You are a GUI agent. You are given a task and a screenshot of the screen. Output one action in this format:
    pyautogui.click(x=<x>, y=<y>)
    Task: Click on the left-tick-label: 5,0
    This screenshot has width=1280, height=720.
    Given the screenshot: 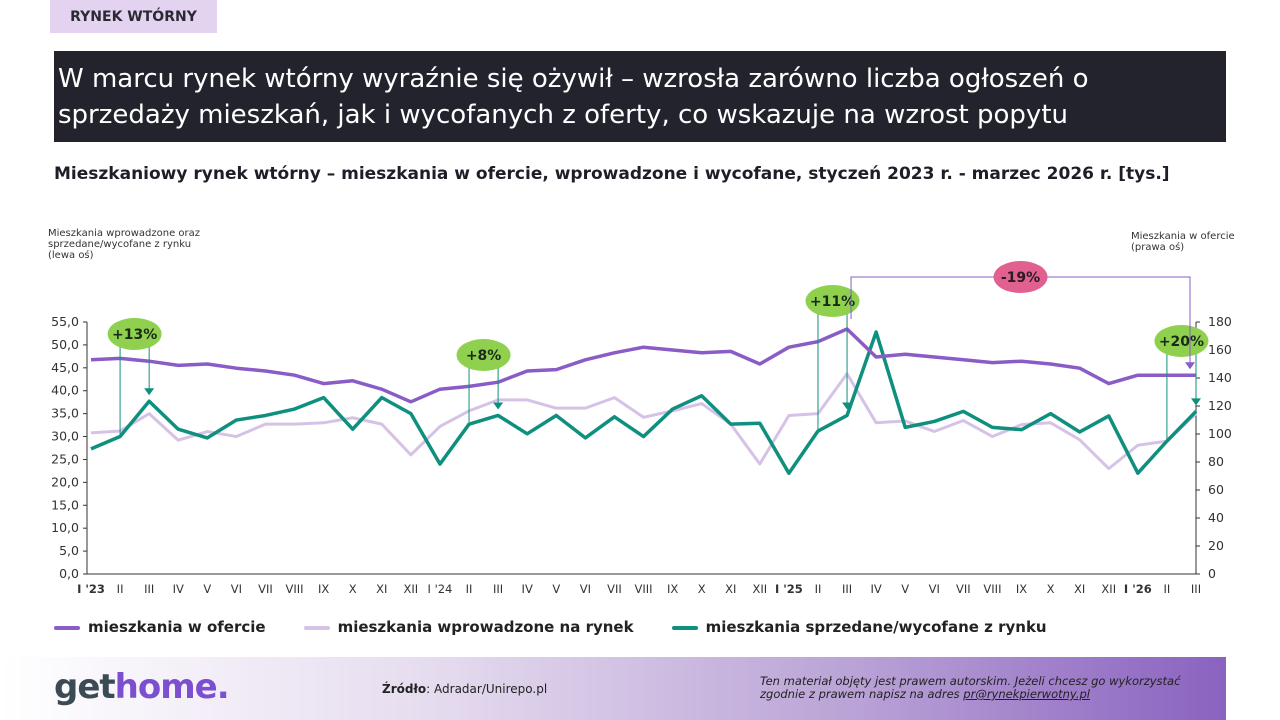 What is the action you would take?
    pyautogui.click(x=69, y=550)
    